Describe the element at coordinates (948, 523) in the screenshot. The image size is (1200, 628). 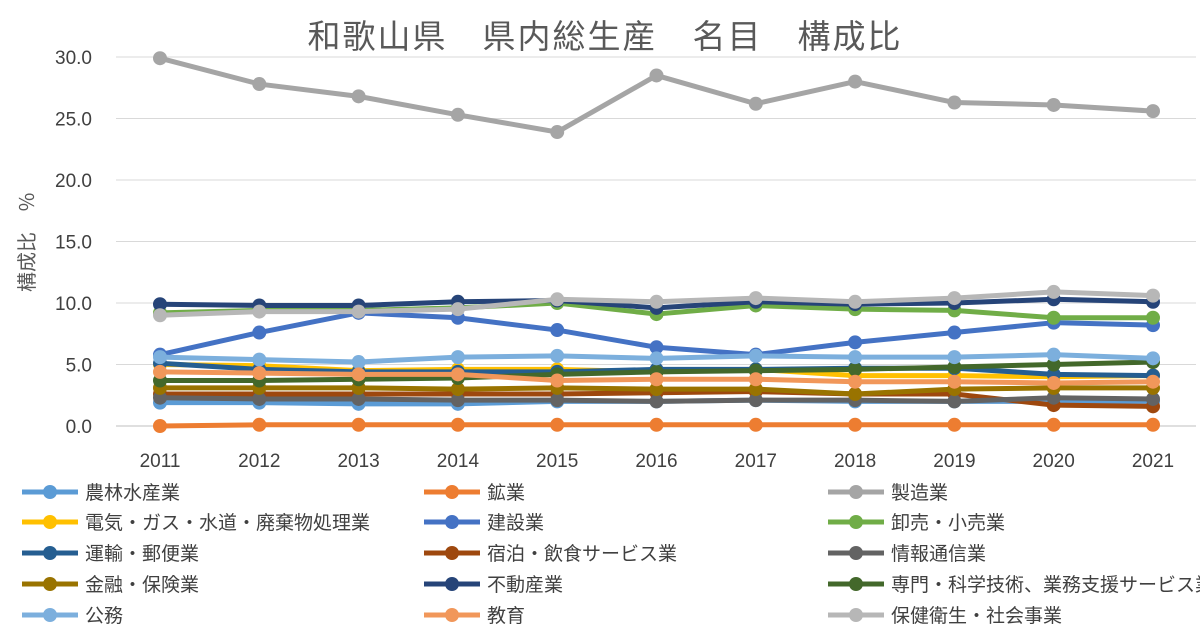
I see `legend-label: 卸売・小売業` at that location.